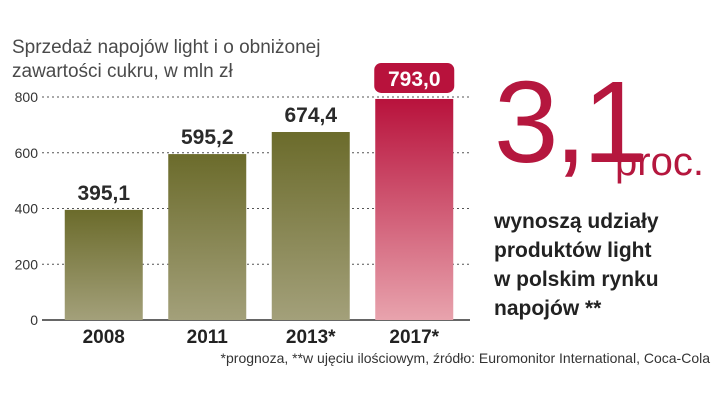 Image resolution: width=720 pixels, height=405 pixels. Describe the element at coordinates (570, 122) in the screenshot. I see `callout-number: 3,1` at that location.